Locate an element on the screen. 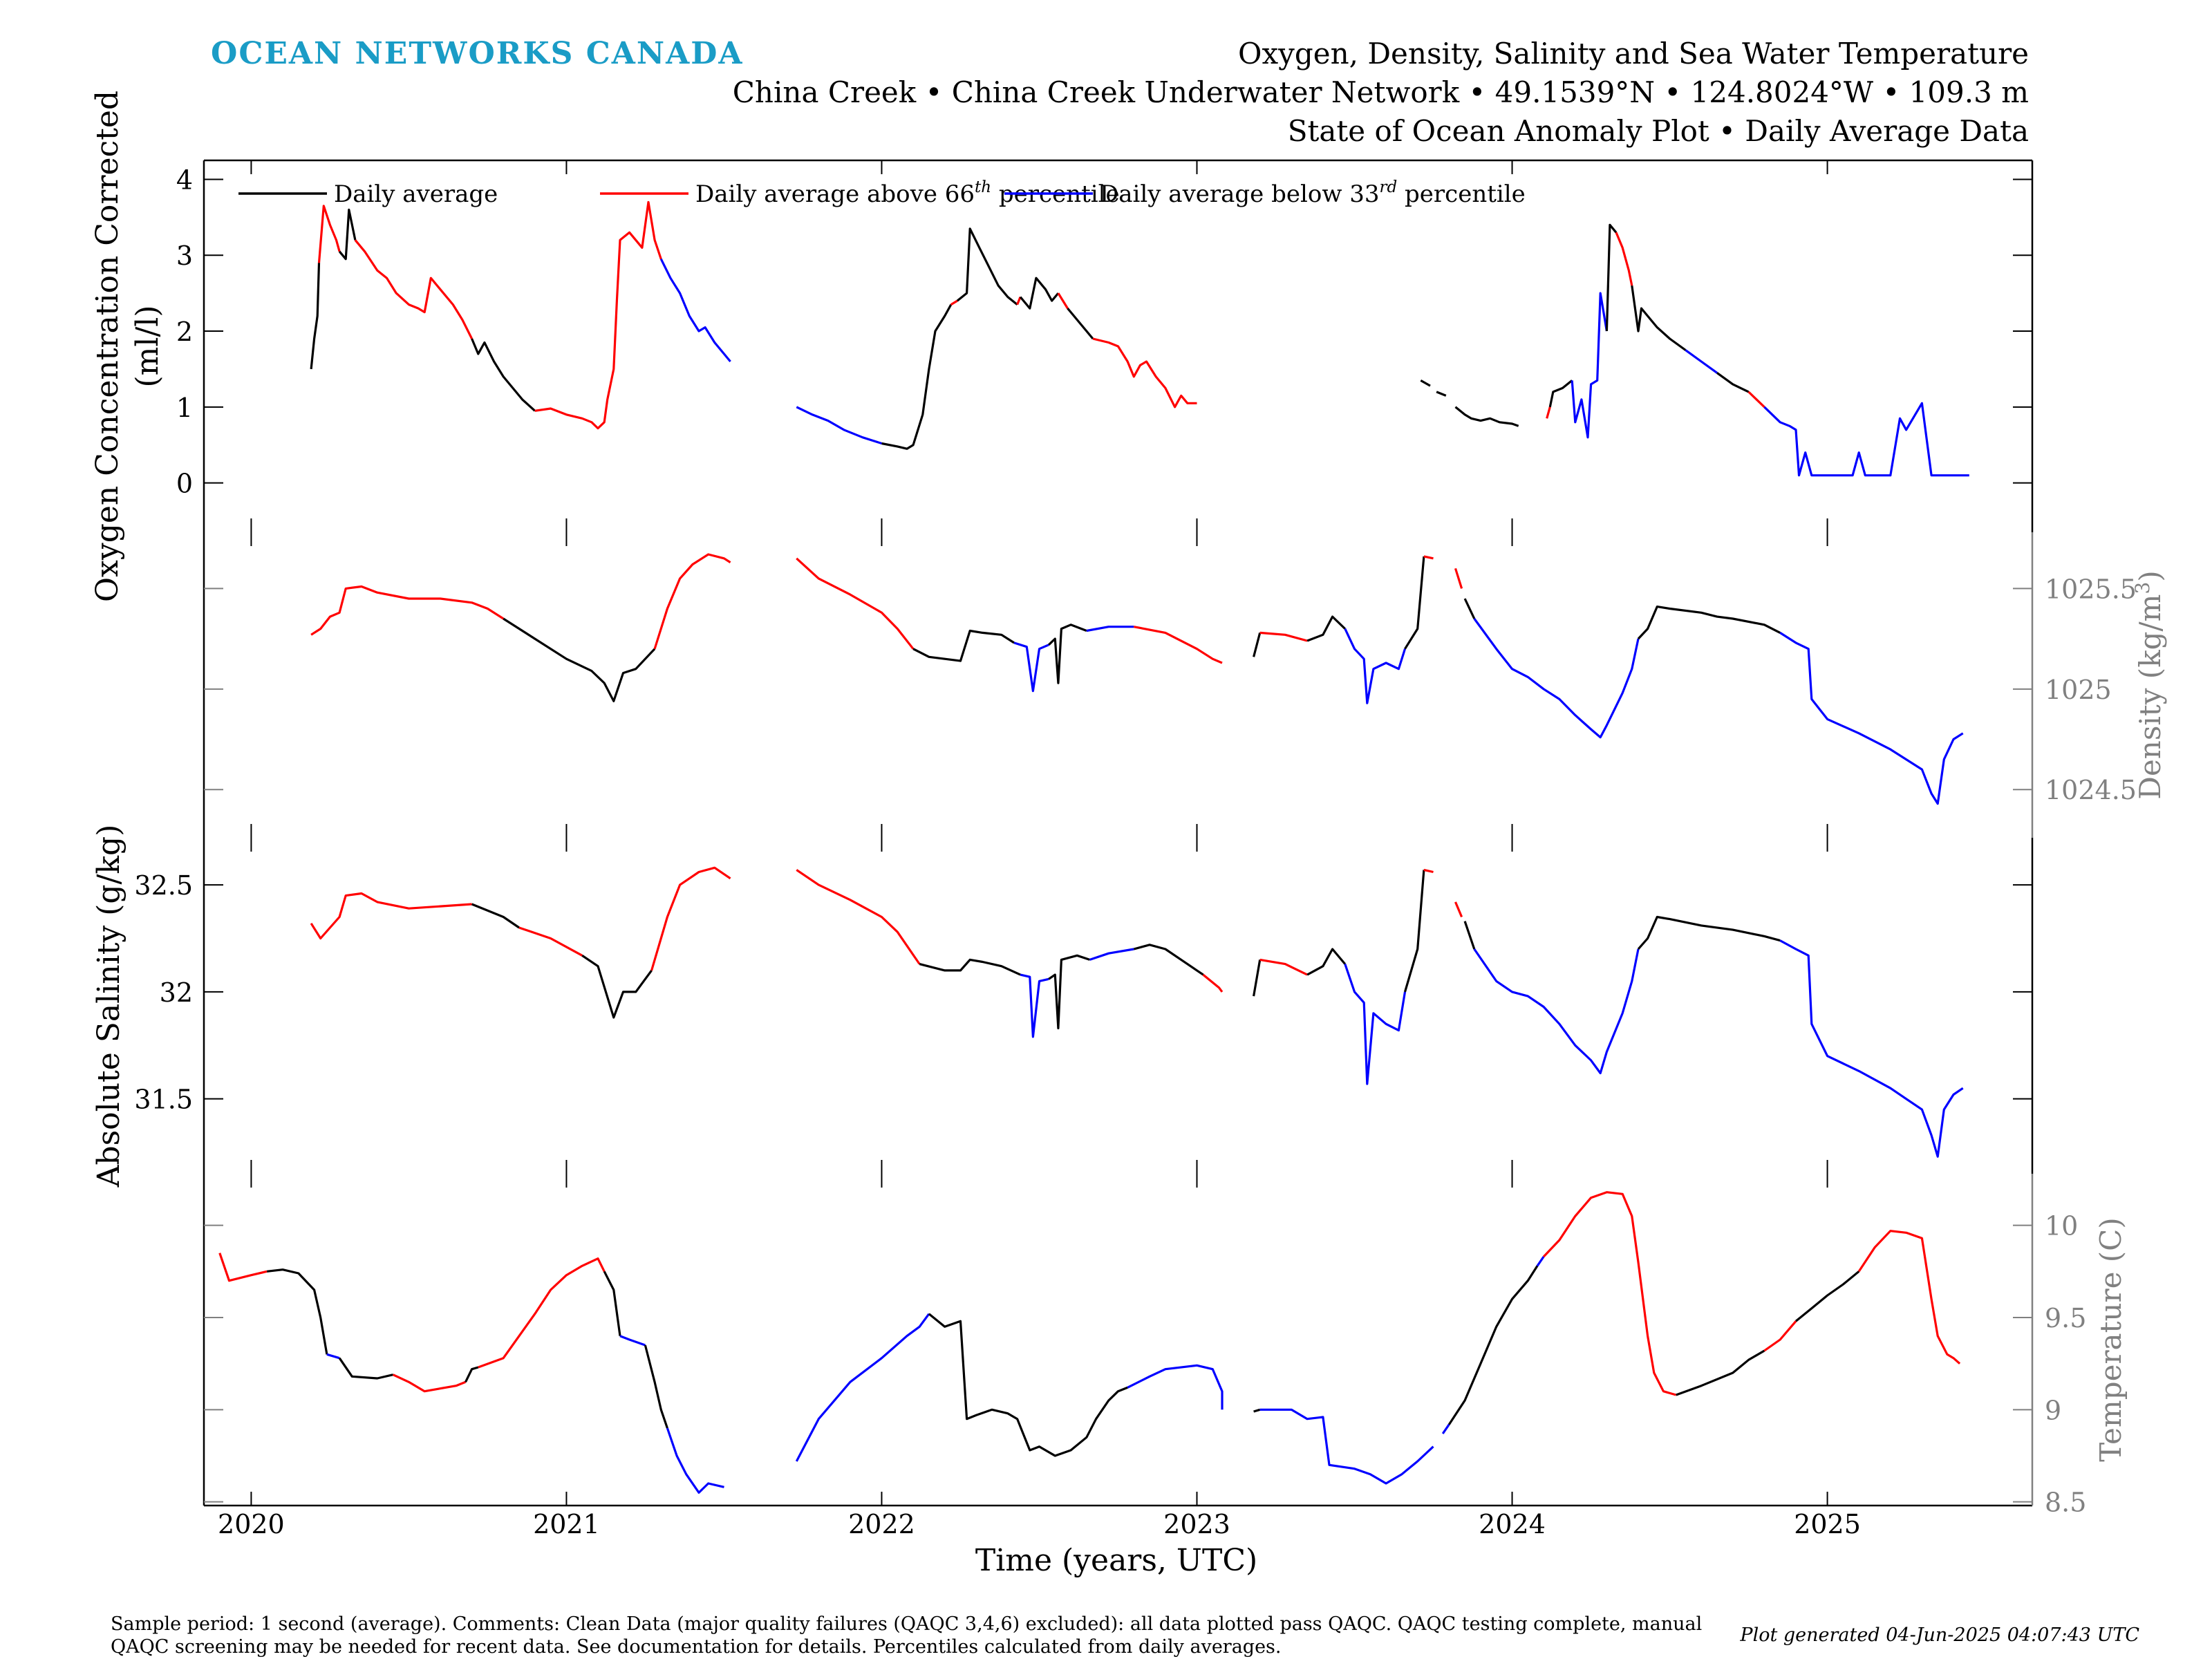 The width and height of the screenshot is (2212, 1659). x-tick-label: 2023 is located at coordinates (1196, 1524).